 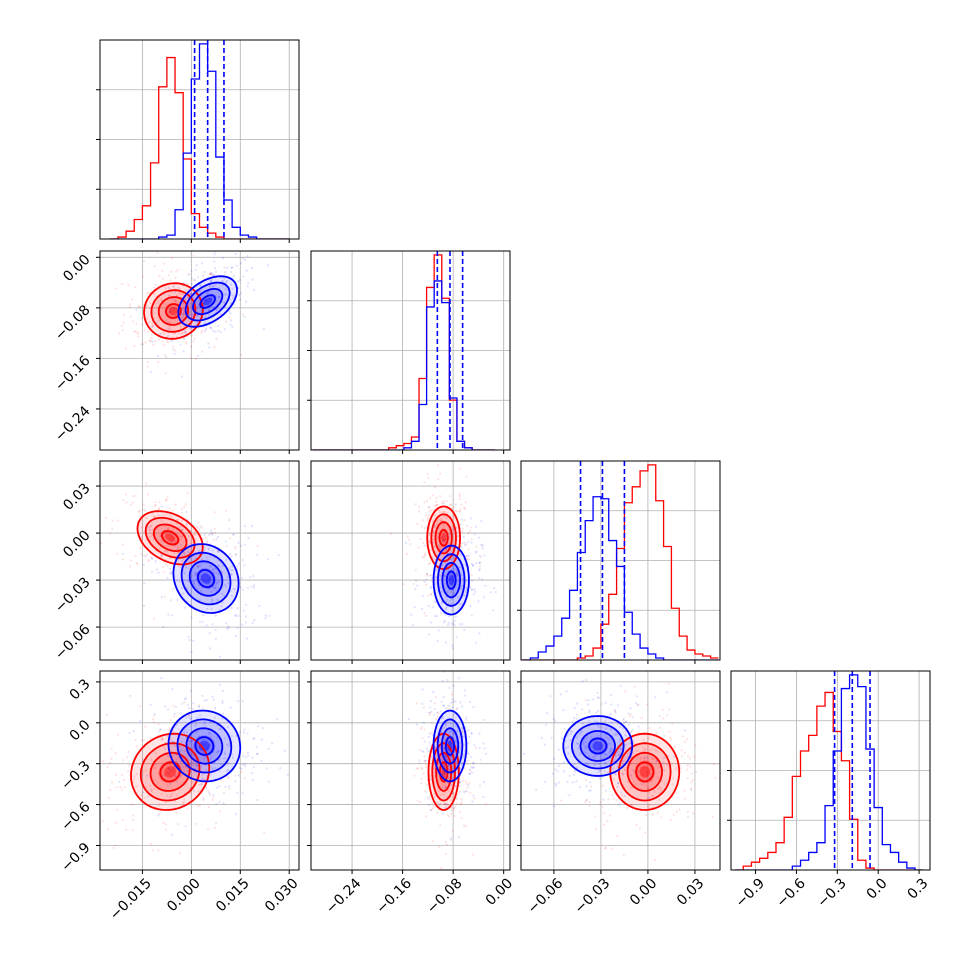 What do you see at coordinates (75, 816) in the screenshot?
I see `y-tick-label: −0.6` at bounding box center [75, 816].